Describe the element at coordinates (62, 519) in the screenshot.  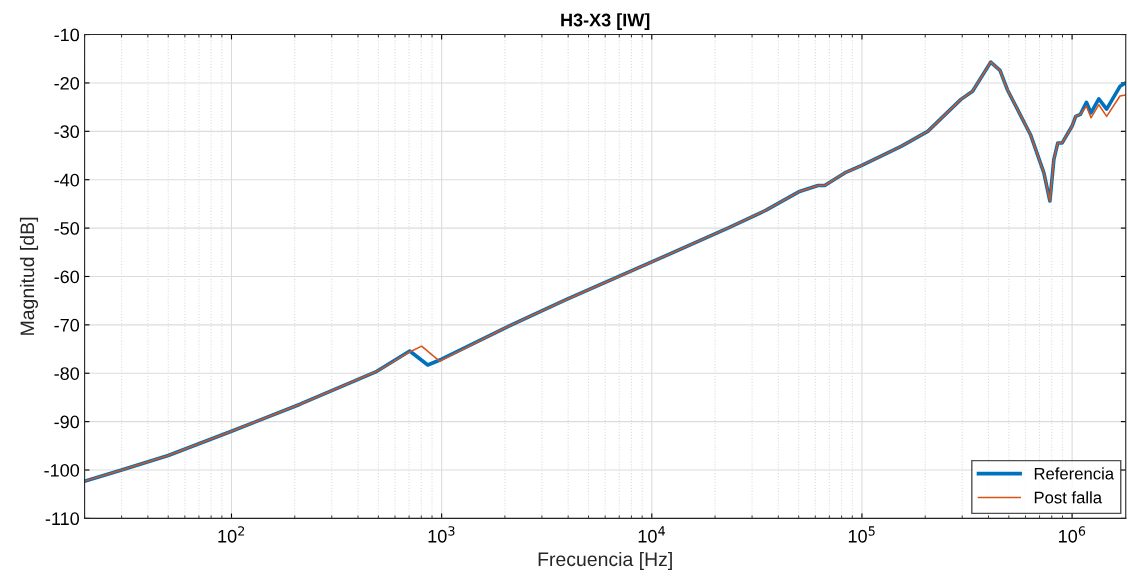
I see `y-tick-label: -110` at that location.